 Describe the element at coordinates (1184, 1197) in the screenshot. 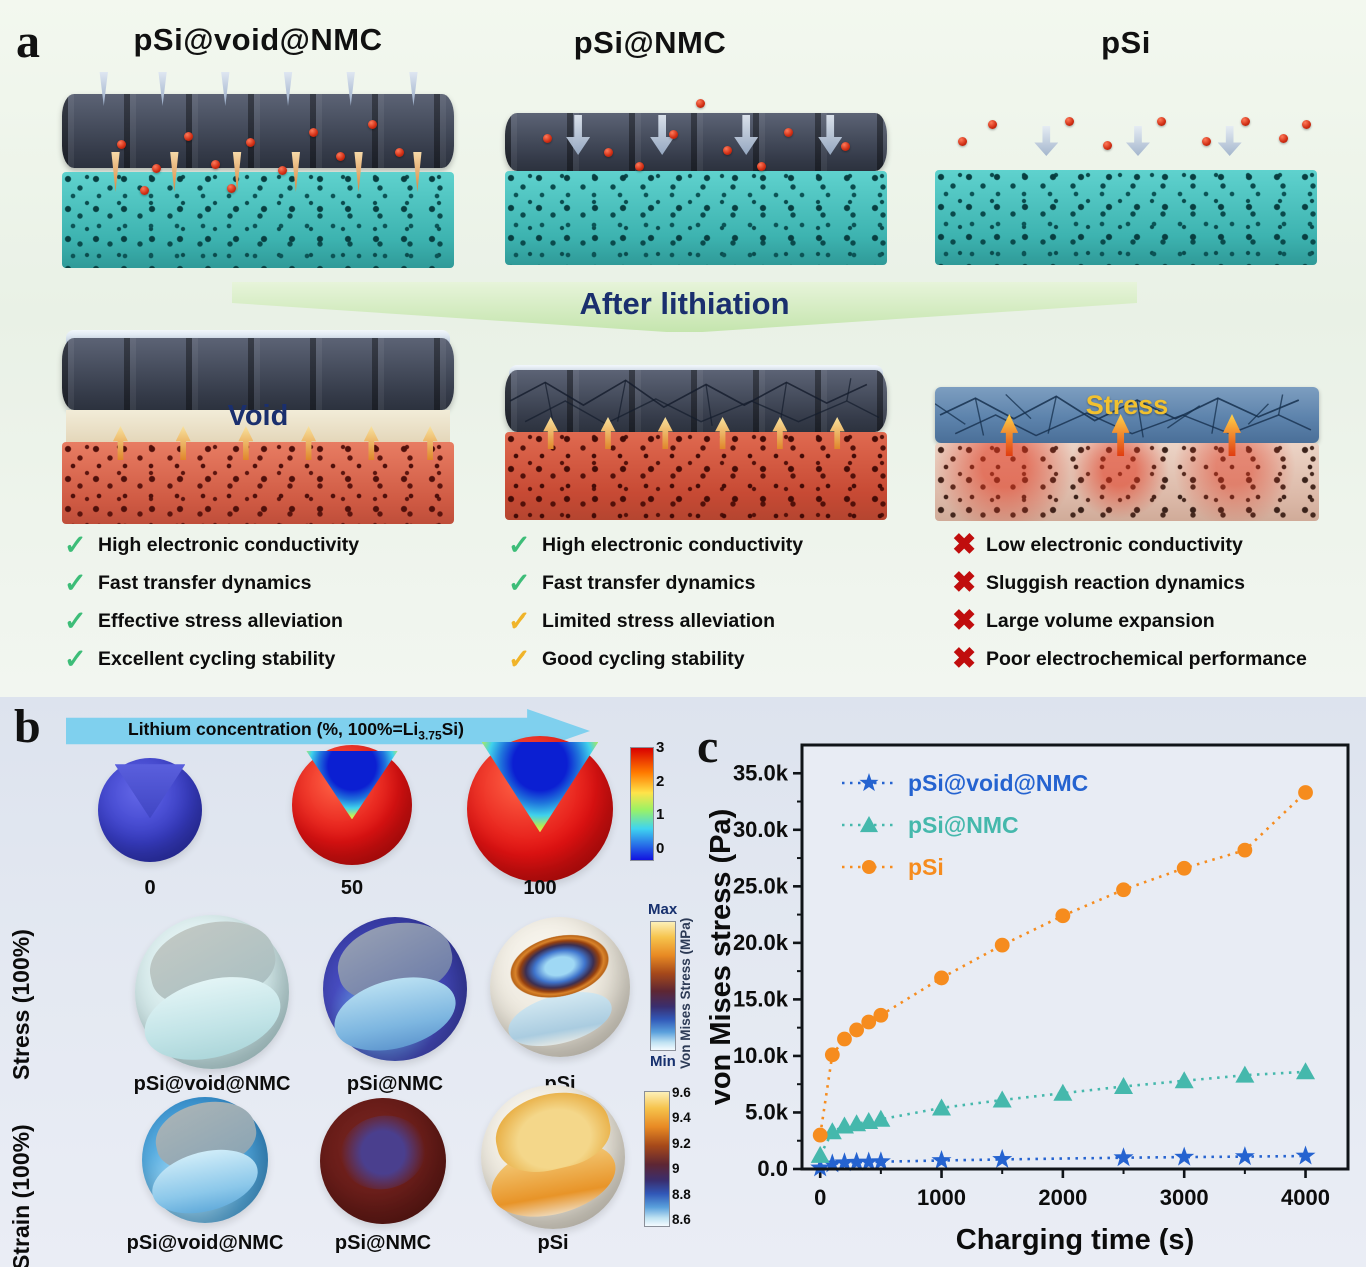

I see `svg-text: 3000` at that location.